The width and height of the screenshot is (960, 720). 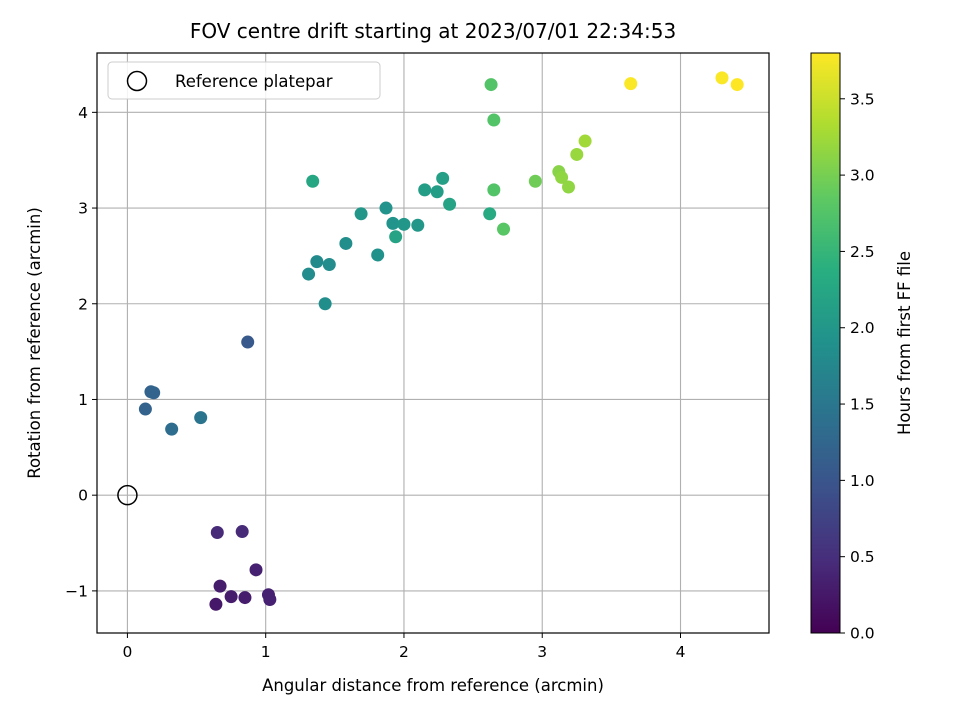 I want to click on x-tick-label: 4, so click(x=681, y=652).